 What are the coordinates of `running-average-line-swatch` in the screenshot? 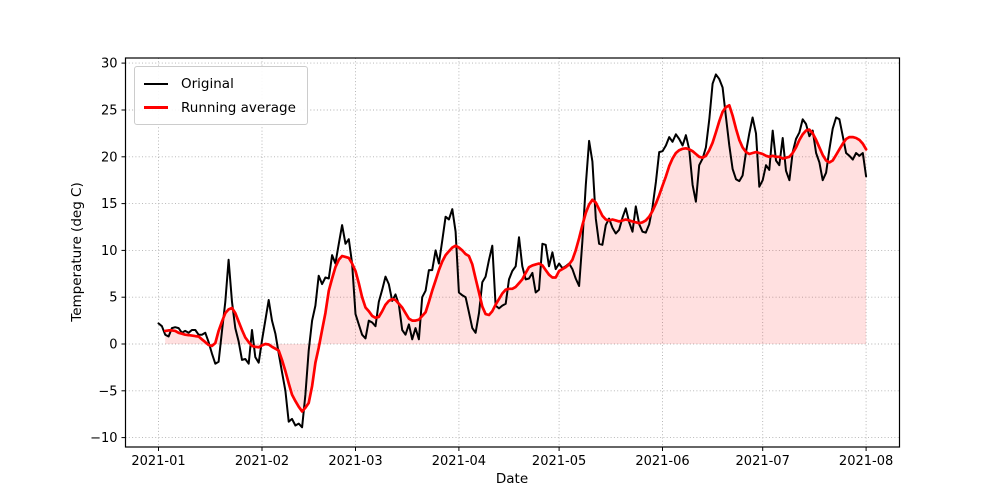 It's located at (156, 107).